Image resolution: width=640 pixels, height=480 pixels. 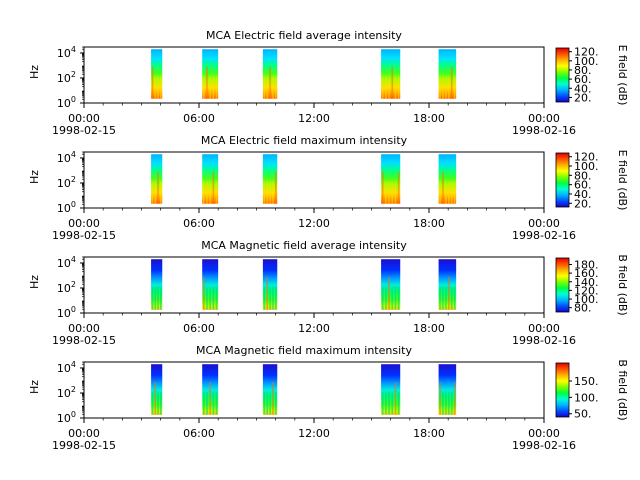 What do you see at coordinates (586, 381) in the screenshot?
I see `colorbar-tick-label: 150.` at bounding box center [586, 381].